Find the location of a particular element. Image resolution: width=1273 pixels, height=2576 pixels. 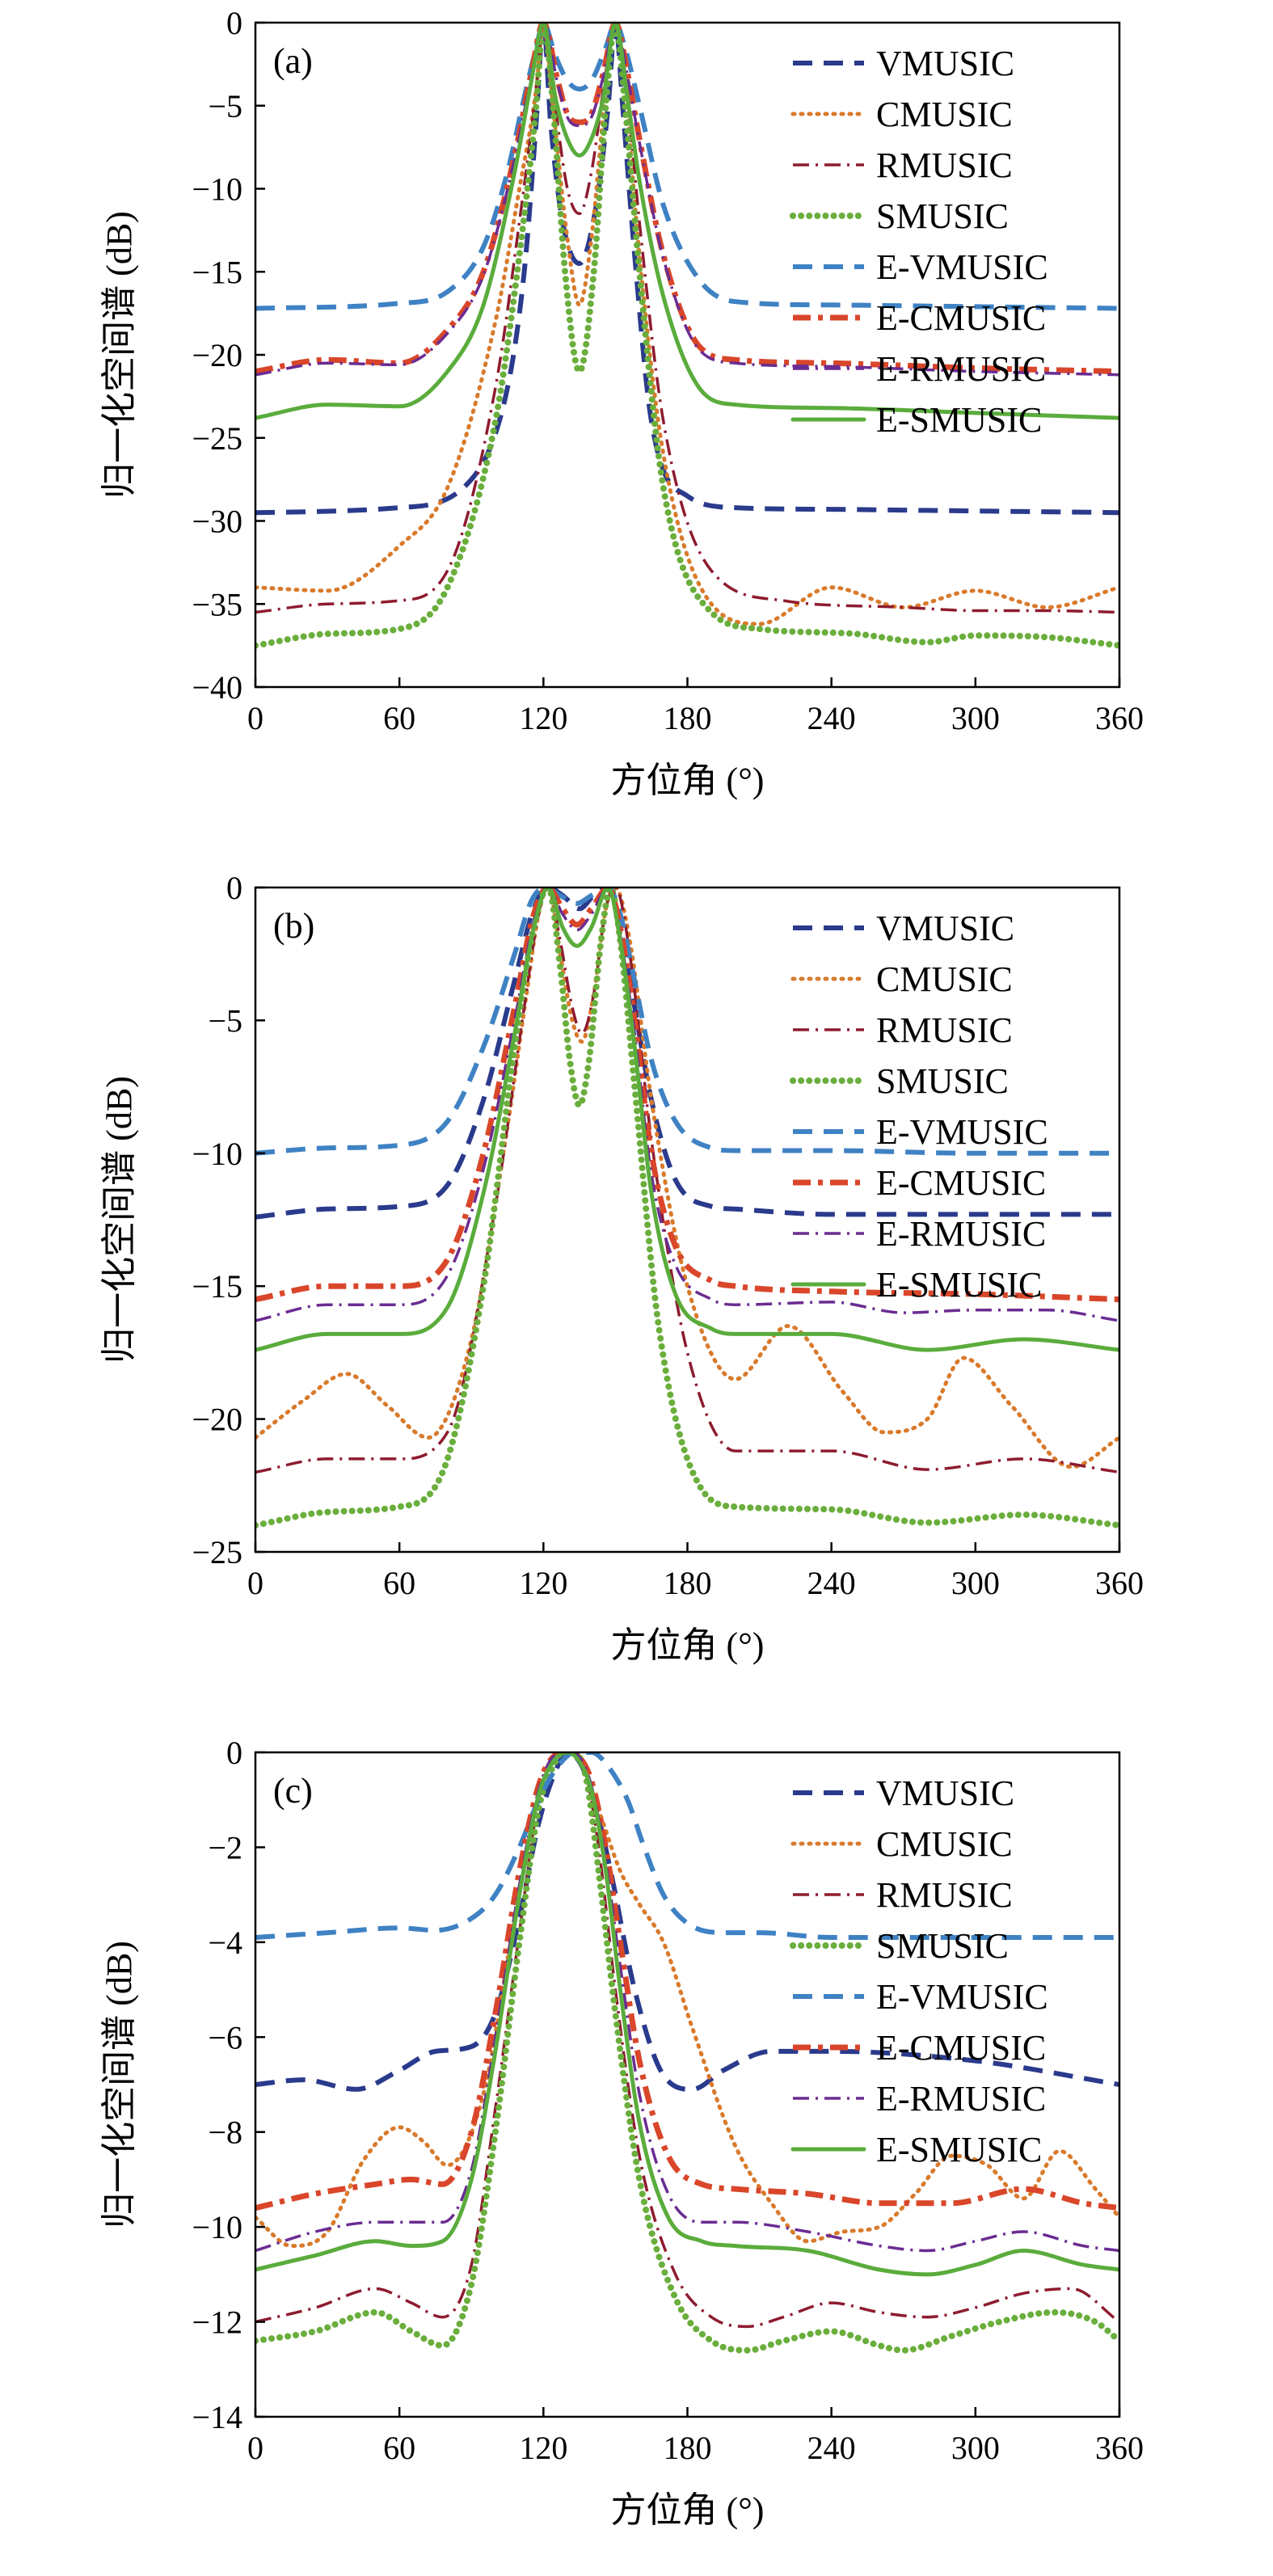

y-tick-label: −6 is located at coordinates (225, 2037).